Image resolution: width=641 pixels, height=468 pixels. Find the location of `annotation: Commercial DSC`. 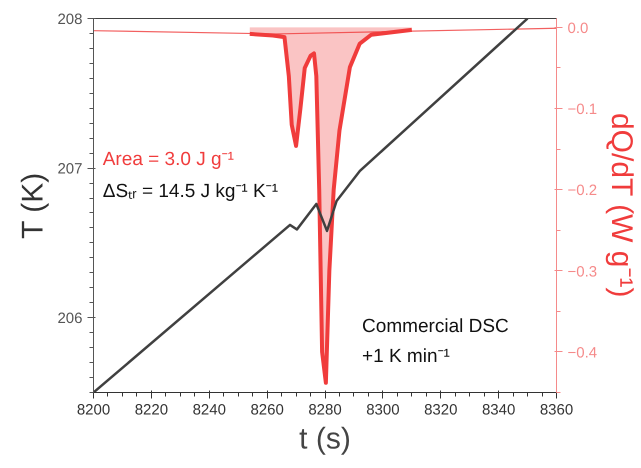

annotation: Commercial DSC is located at coordinates (435, 327).